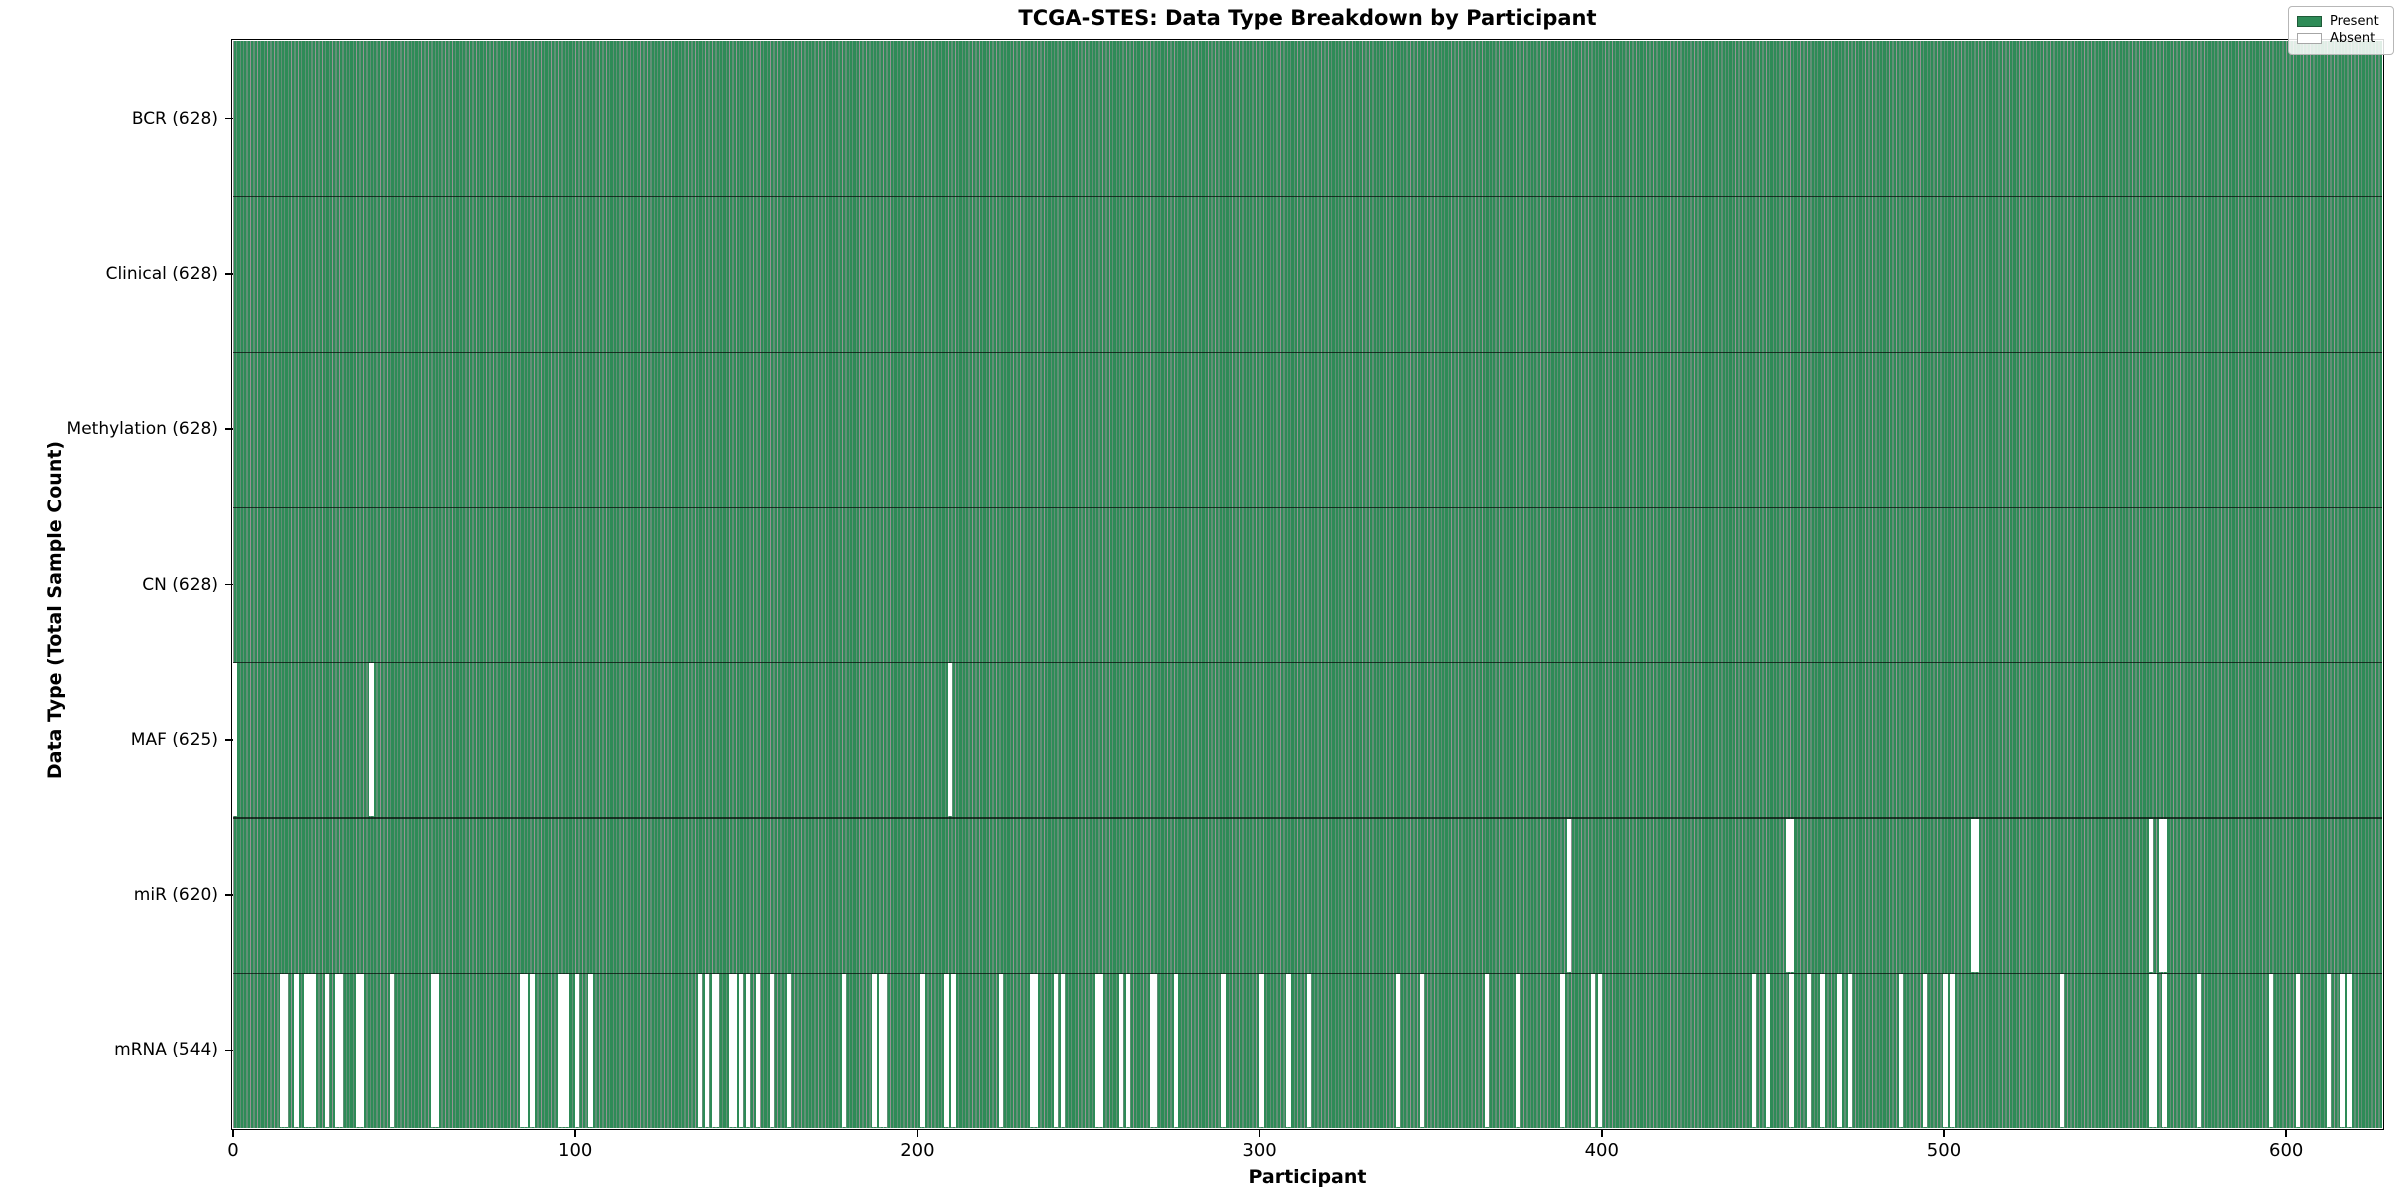 This screenshot has width=2400, height=1200. What do you see at coordinates (2341, 30) in the screenshot?
I see `legend: Present Absent` at bounding box center [2341, 30].